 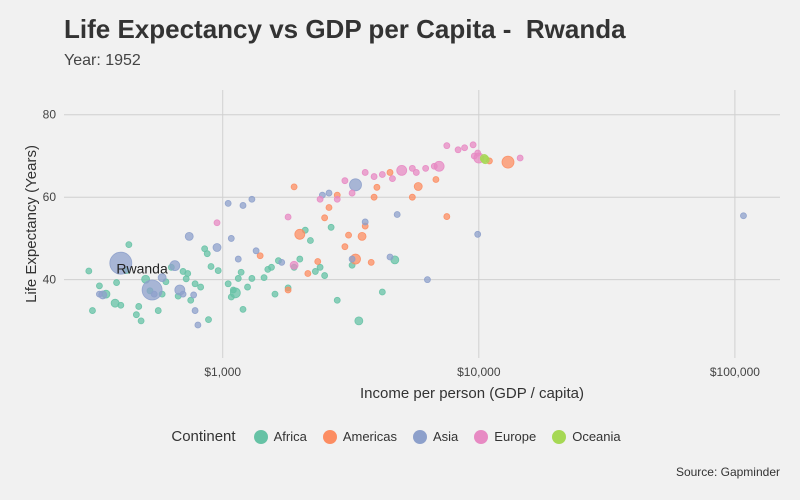 I want to click on legend-item-asia: Asia, so click(x=435, y=436).